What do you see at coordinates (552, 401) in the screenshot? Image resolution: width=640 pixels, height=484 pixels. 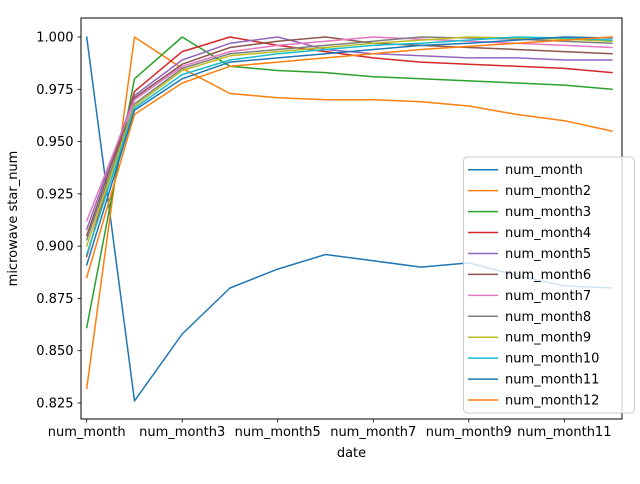 I see `legend-label-num_month12: num_month12` at bounding box center [552, 401].